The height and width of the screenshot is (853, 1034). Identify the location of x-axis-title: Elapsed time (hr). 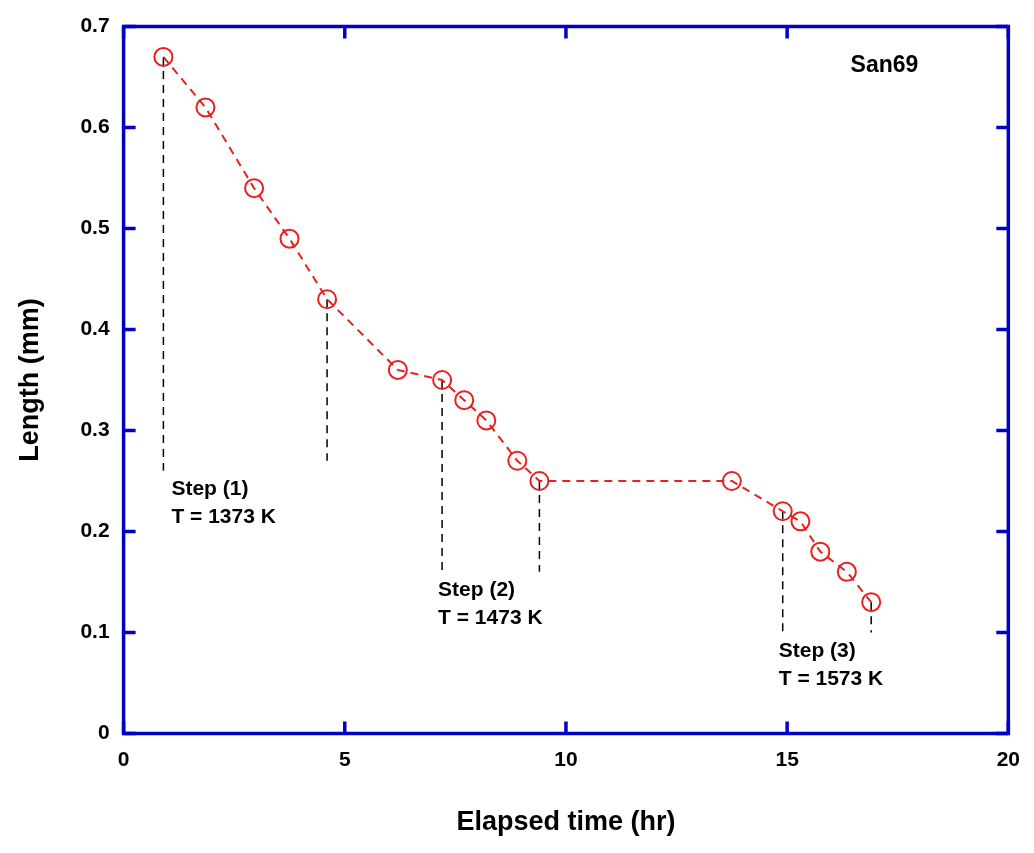
(566, 821).